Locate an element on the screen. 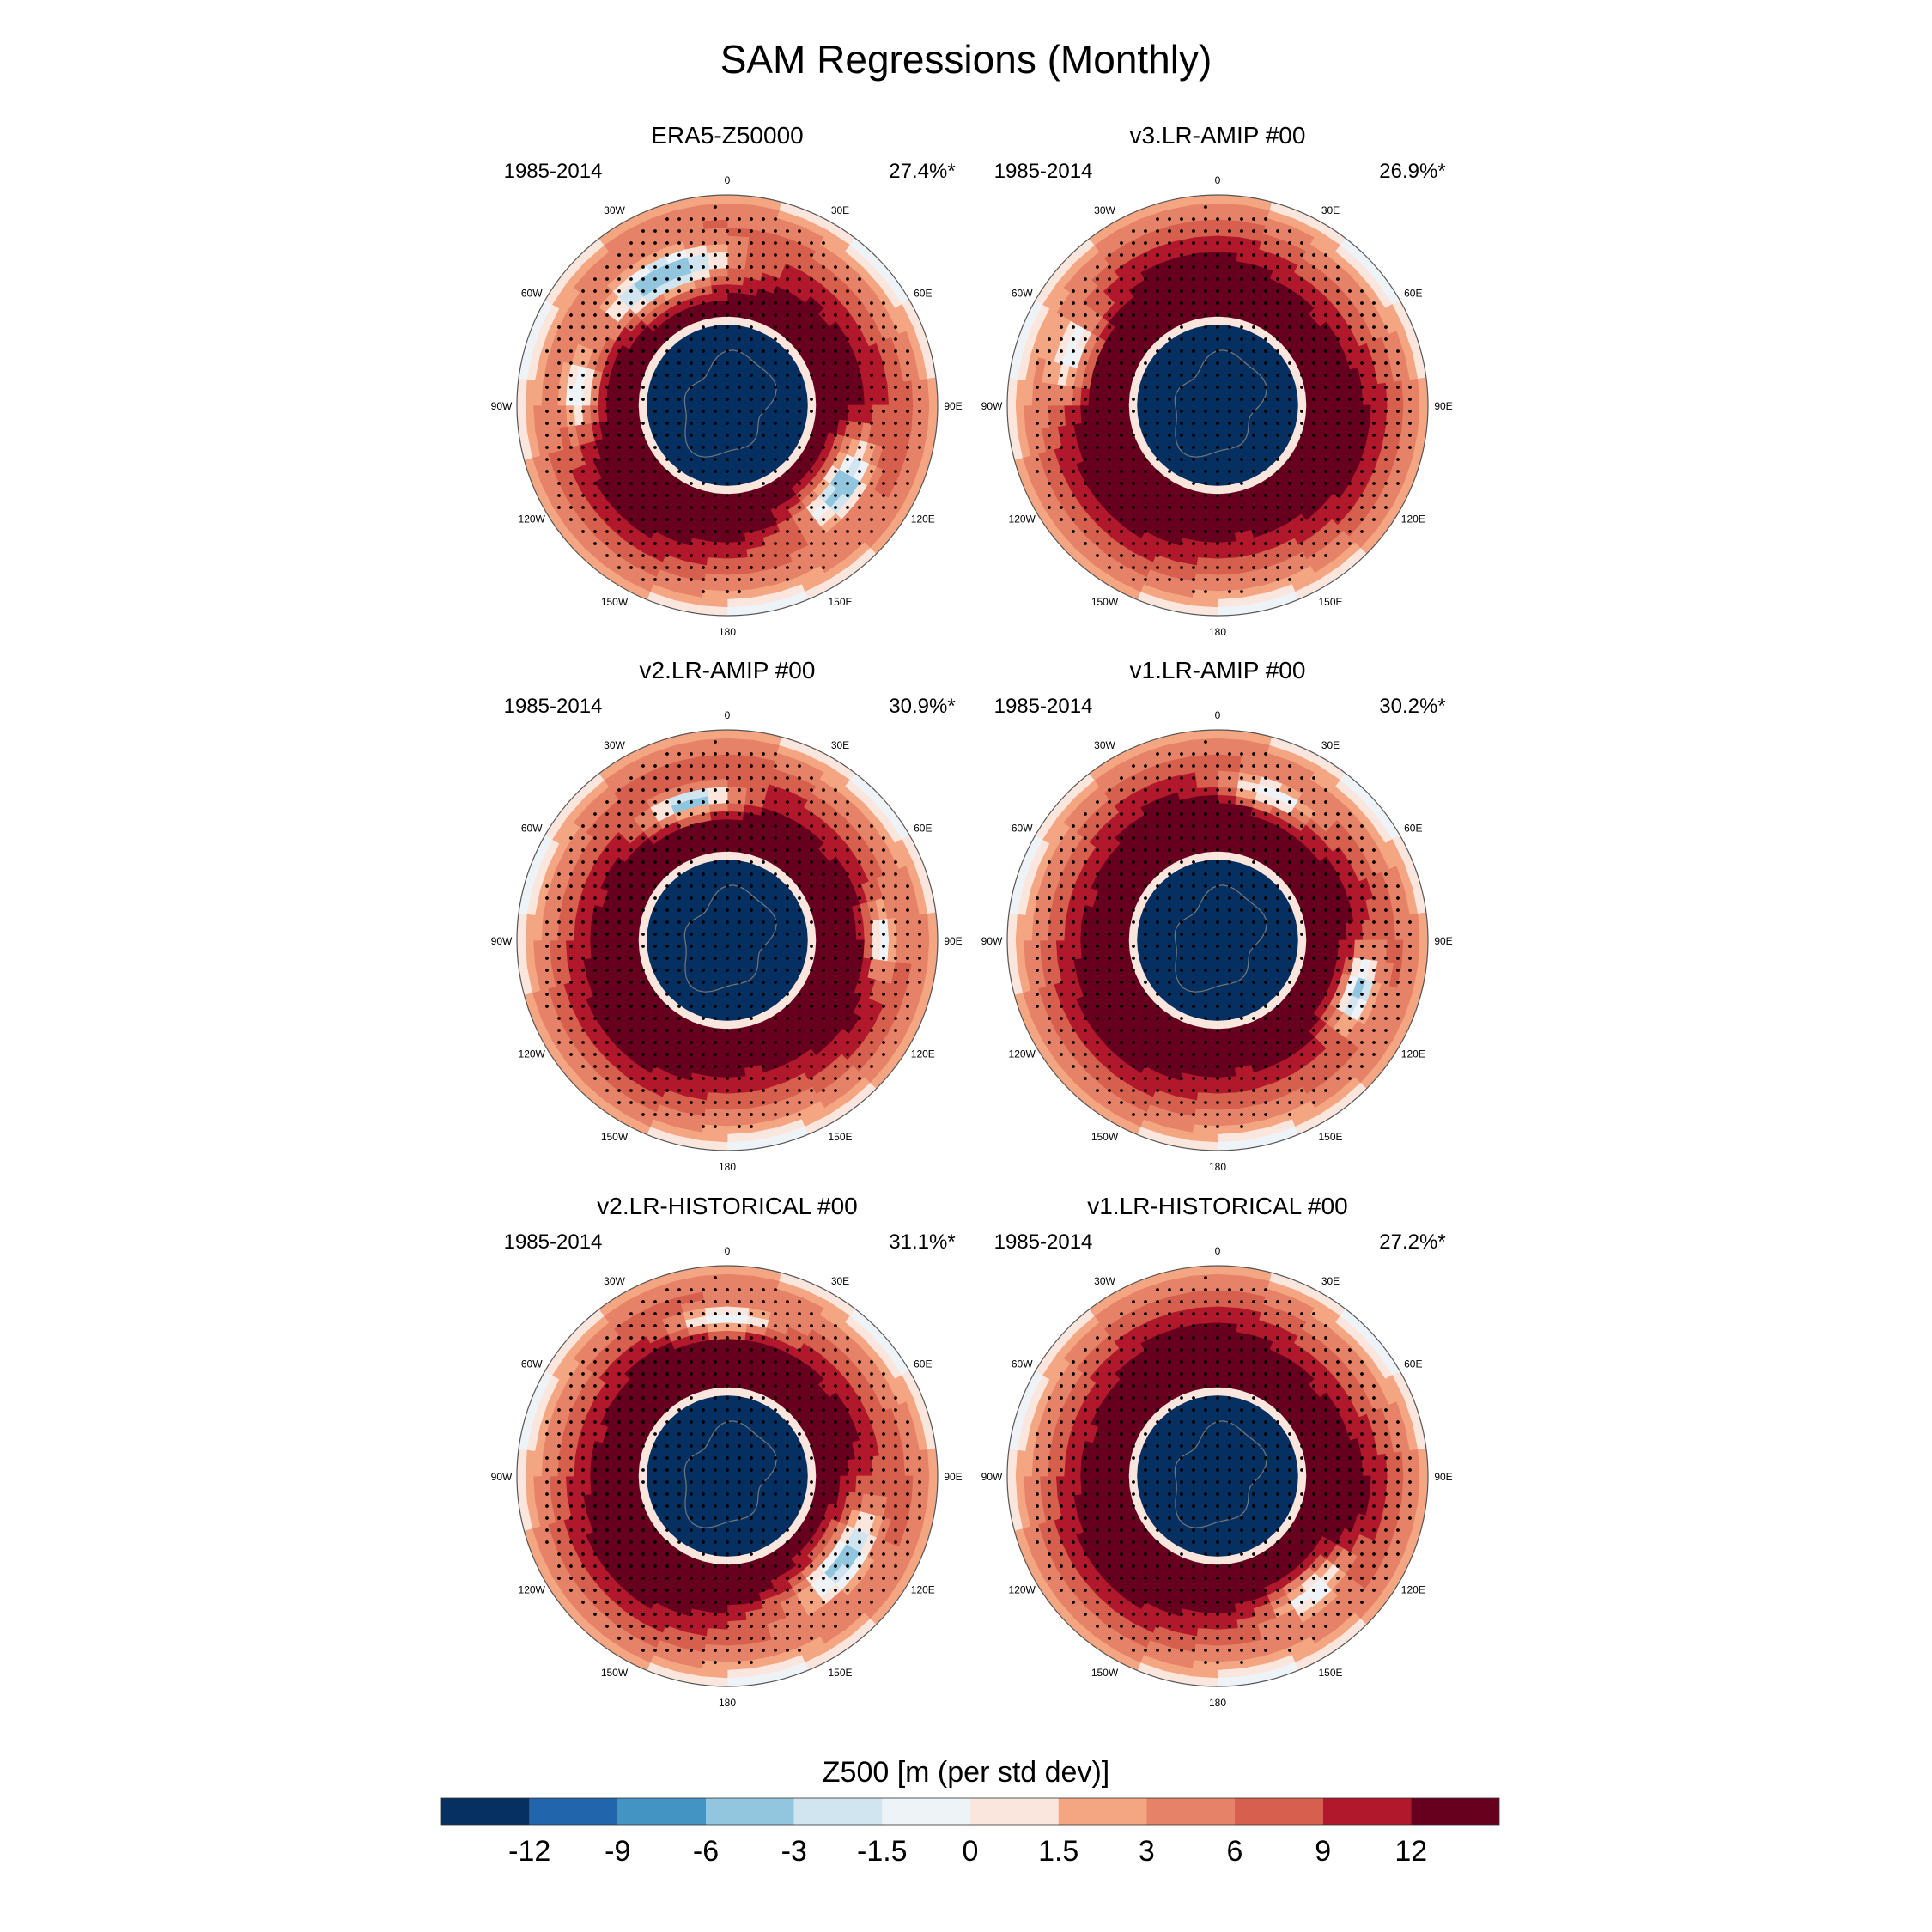 The image size is (1932, 1932). figure-title: SAM Regressions (Monthly) is located at coordinates (966, 59).